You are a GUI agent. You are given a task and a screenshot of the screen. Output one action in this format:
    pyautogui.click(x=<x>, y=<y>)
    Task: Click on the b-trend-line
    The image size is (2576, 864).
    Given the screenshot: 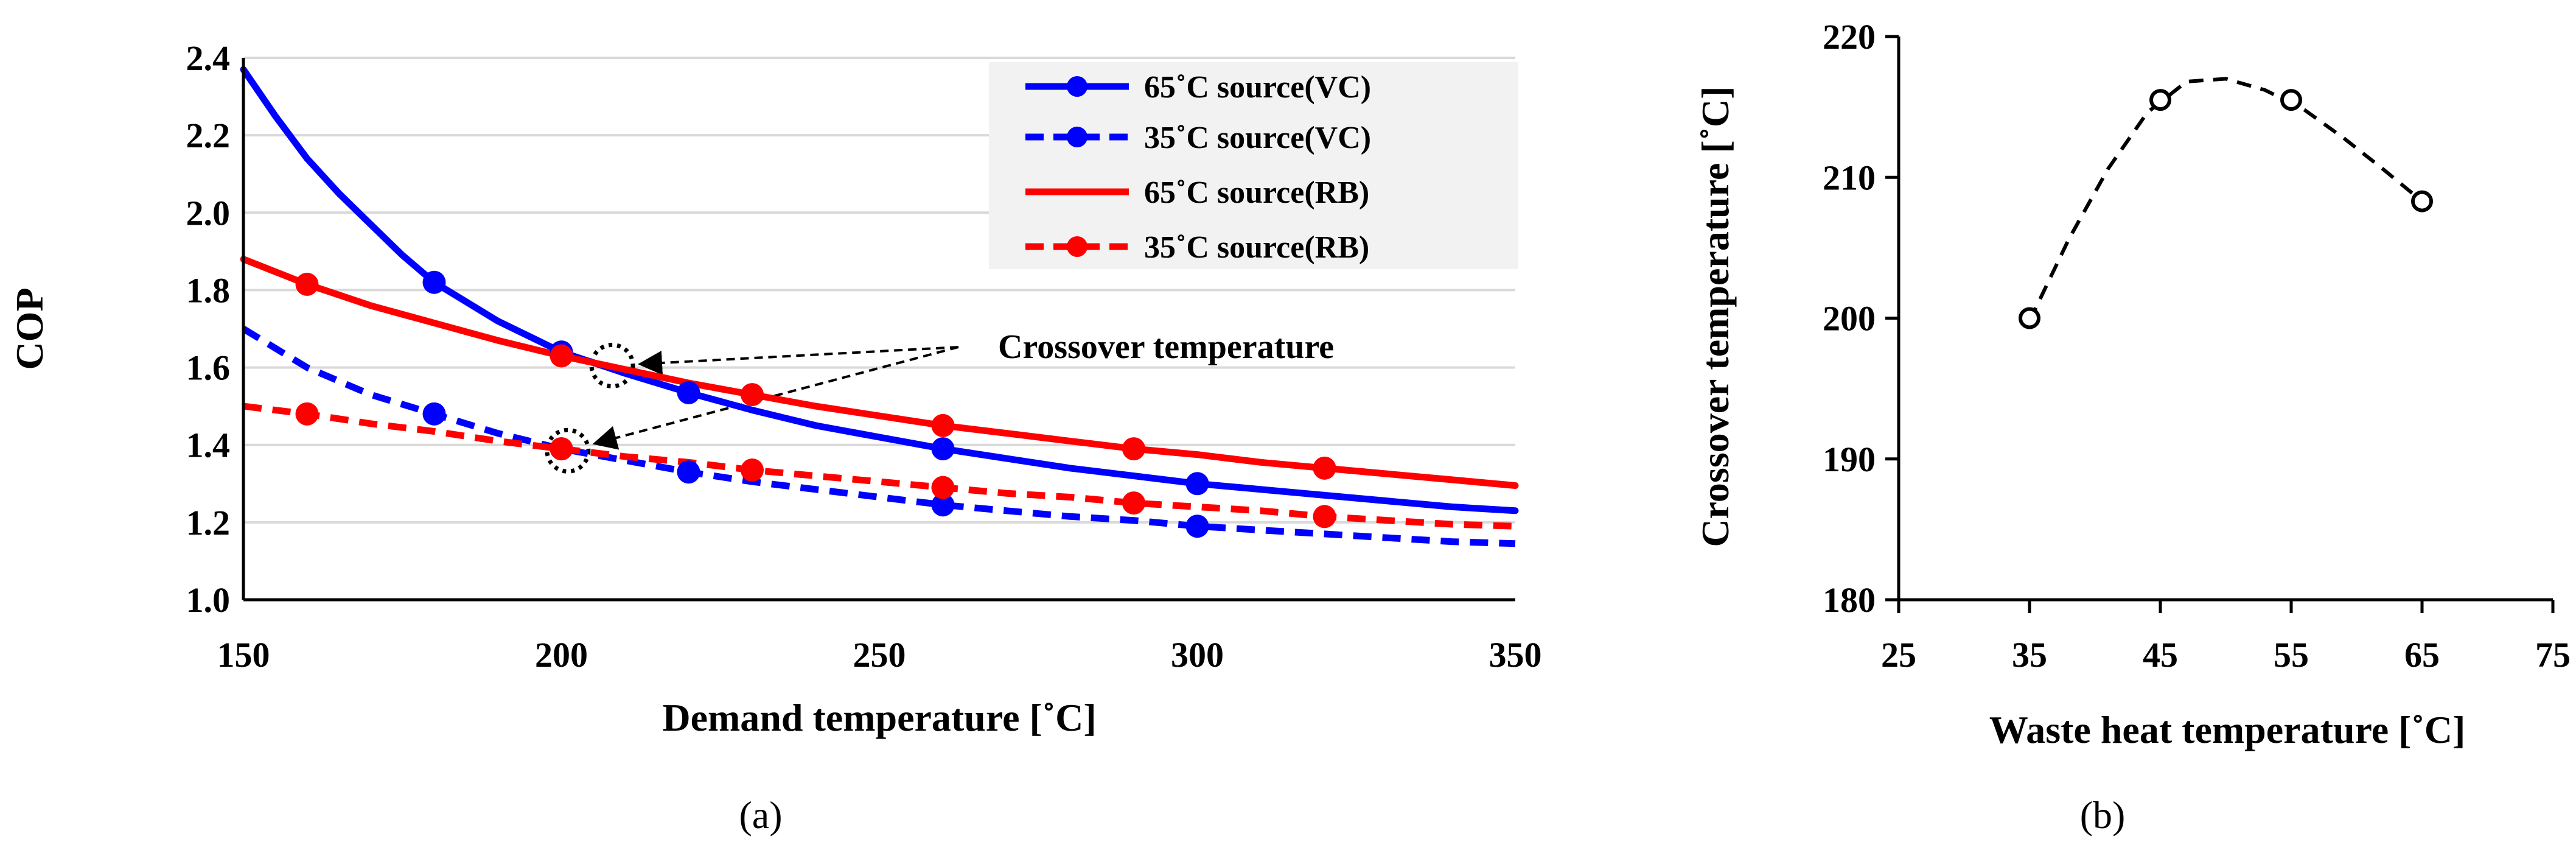 What is the action you would take?
    pyautogui.click(x=2225, y=200)
    